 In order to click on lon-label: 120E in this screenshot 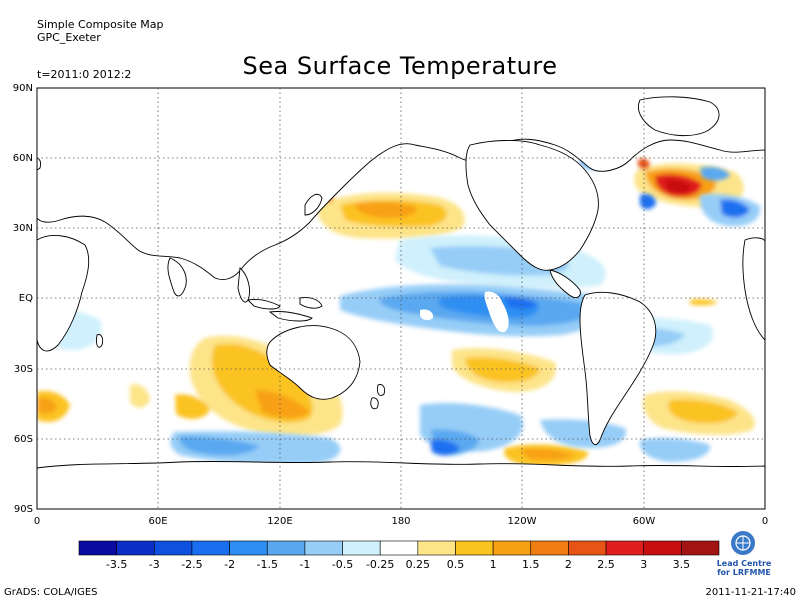, I will do `click(279, 521)`.